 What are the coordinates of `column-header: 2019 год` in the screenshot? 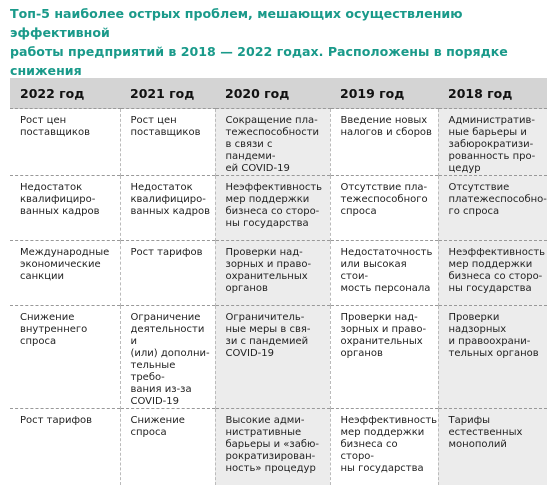 It's located at (384, 93).